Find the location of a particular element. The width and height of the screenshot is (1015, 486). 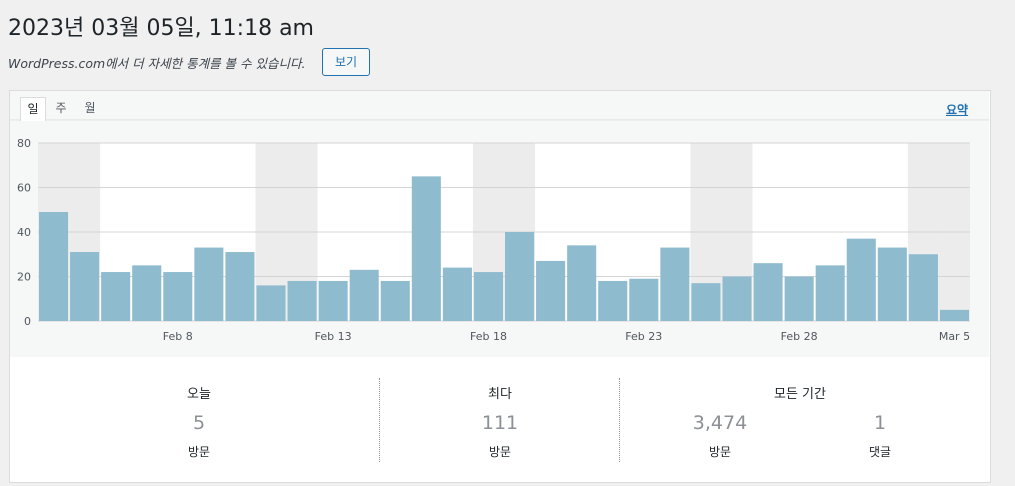

stat-label: 모든 기간 is located at coordinates (800, 394).